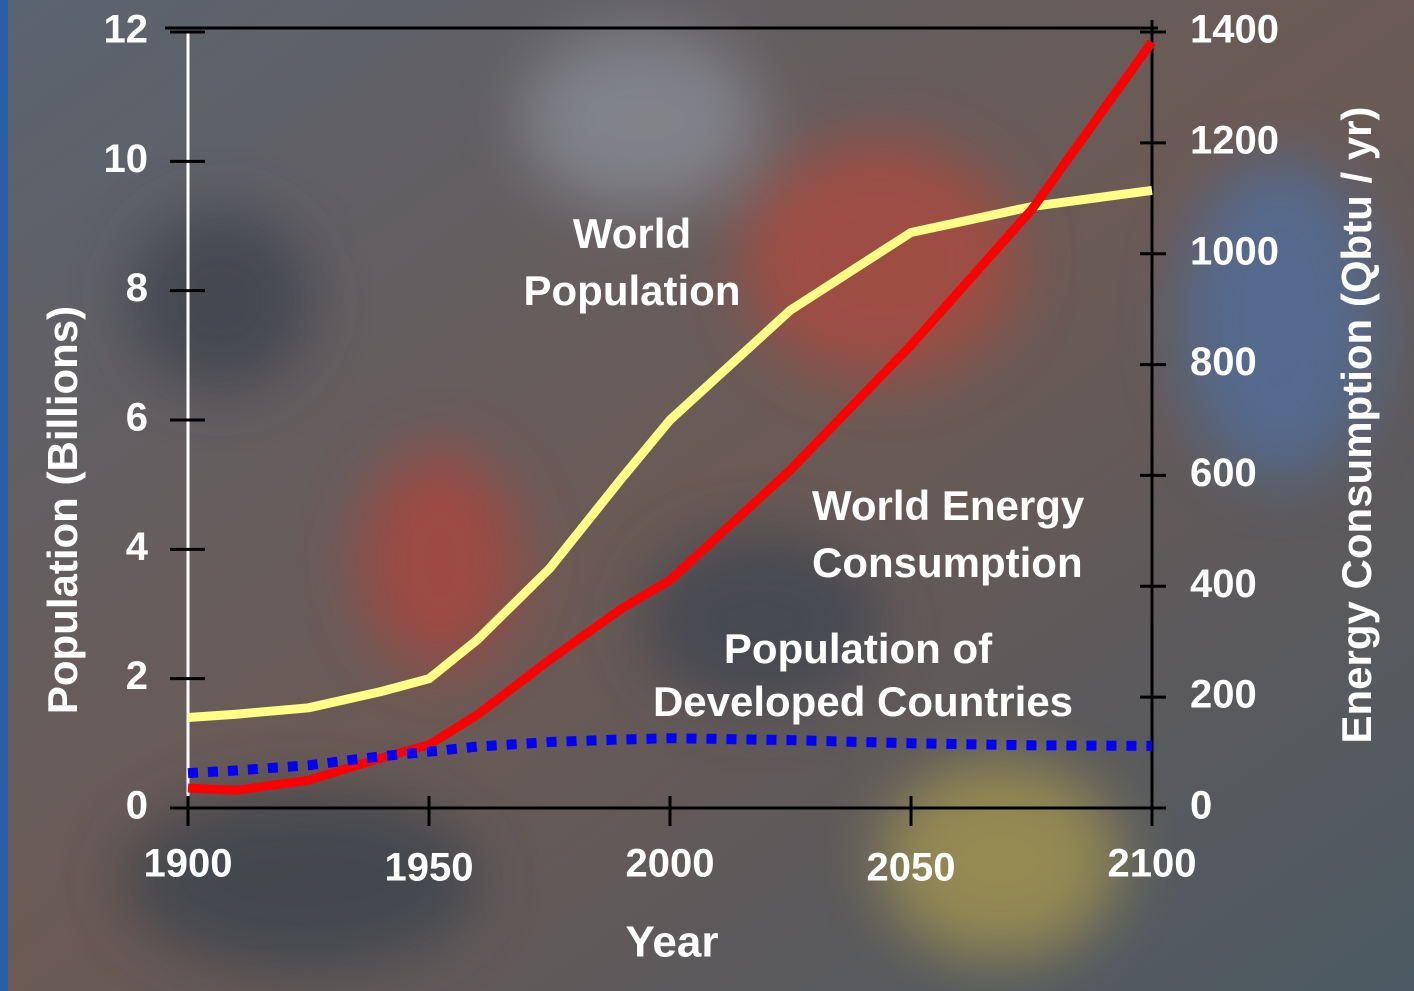 Image resolution: width=1414 pixels, height=991 pixels. I want to click on y2-tick-label: 800, so click(1223, 362).